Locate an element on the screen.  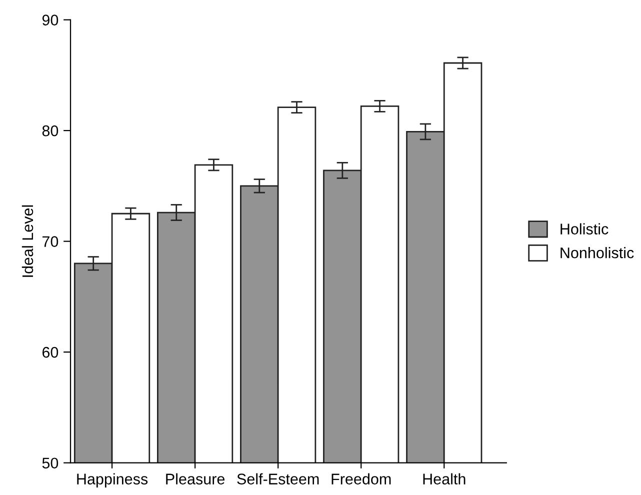
x-tick-label: Happiness is located at coordinates (112, 480).